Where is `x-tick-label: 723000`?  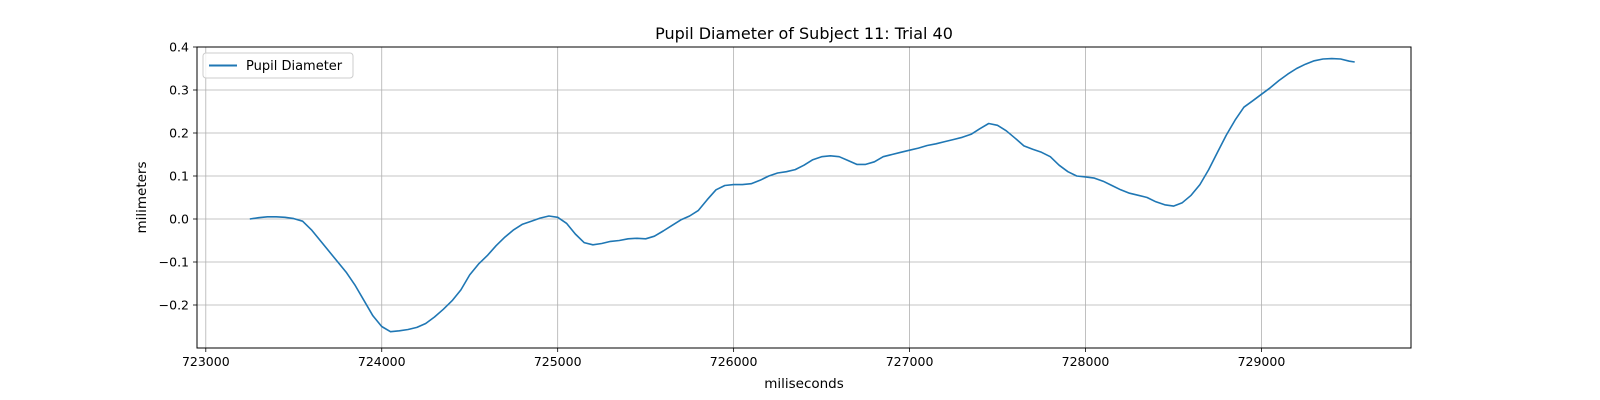 x-tick-label: 723000 is located at coordinates (206, 361).